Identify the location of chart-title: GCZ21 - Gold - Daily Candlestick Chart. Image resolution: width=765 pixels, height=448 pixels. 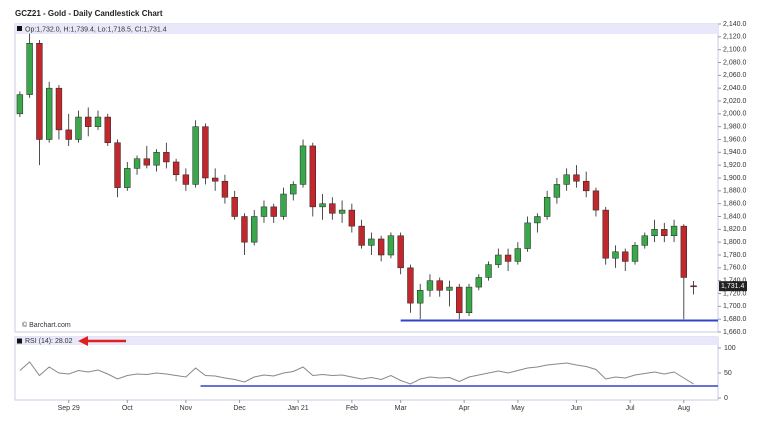
(89, 13).